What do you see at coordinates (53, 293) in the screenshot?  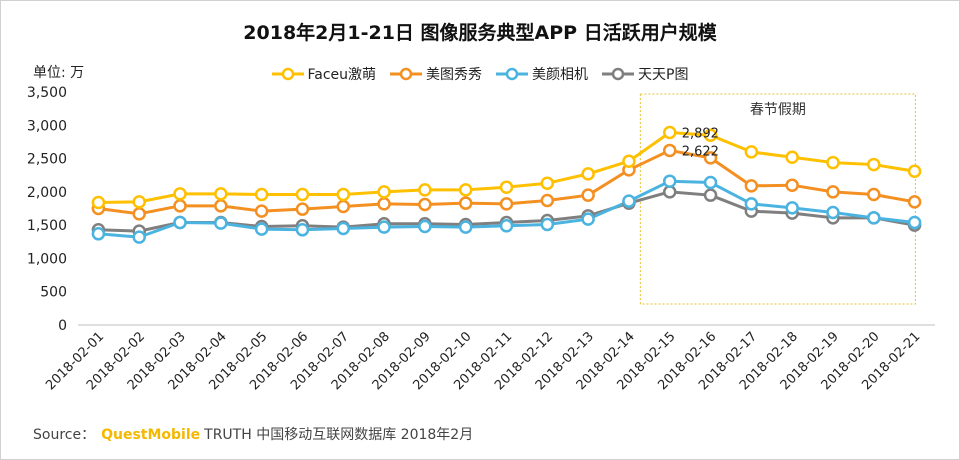 I see `y-tick-label: 500` at bounding box center [53, 293].